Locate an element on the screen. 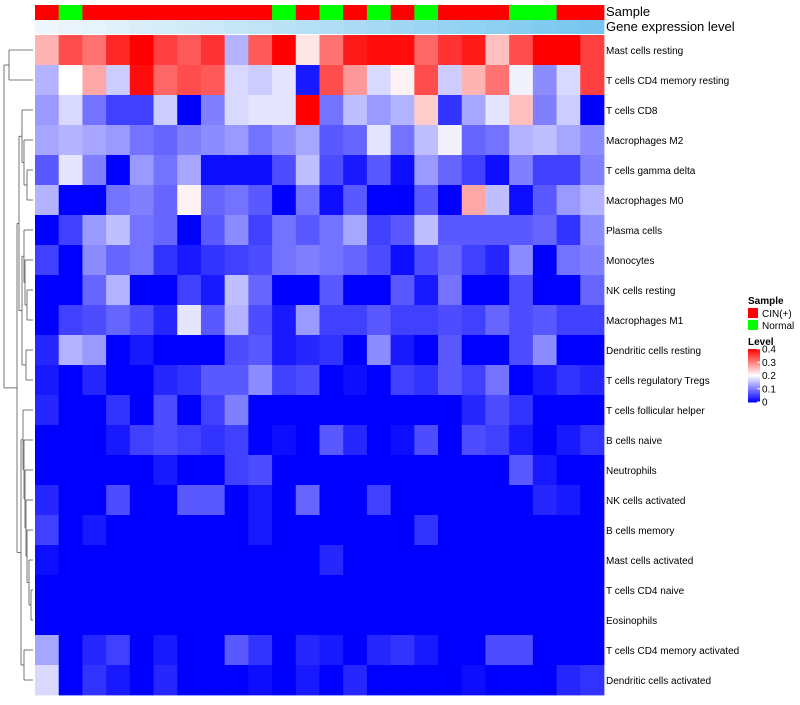 This screenshot has width=800, height=705. annotation-title-expression: Gene expression level is located at coordinates (670, 26).